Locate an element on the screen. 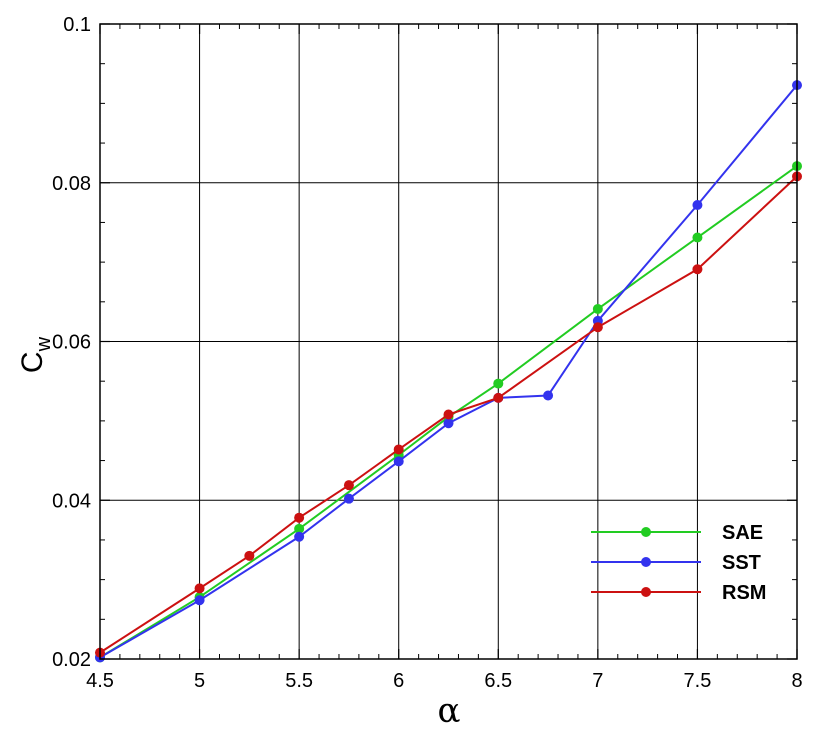 The image size is (819, 730). y-axis-label: Cw is located at coordinates (35, 354).